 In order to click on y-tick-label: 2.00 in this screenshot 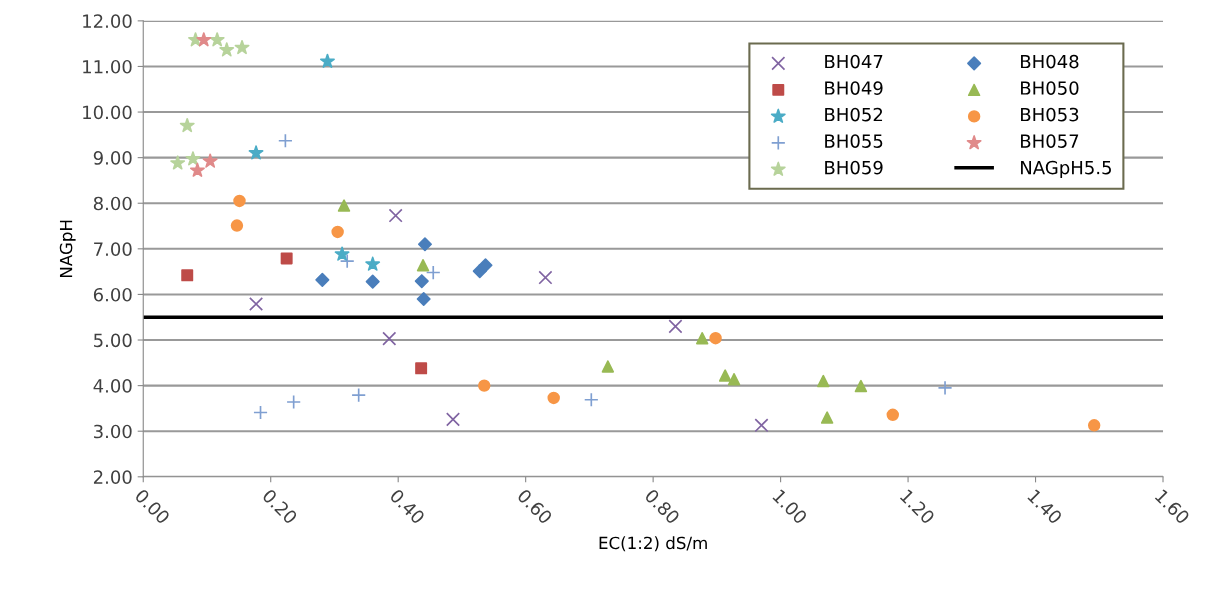, I will do `click(112, 477)`.